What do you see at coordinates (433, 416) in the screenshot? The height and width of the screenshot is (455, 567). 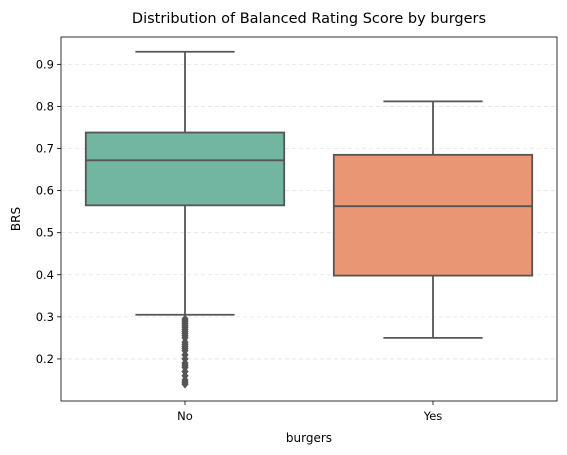 I see `x-tick-label: Yes` at bounding box center [433, 416].